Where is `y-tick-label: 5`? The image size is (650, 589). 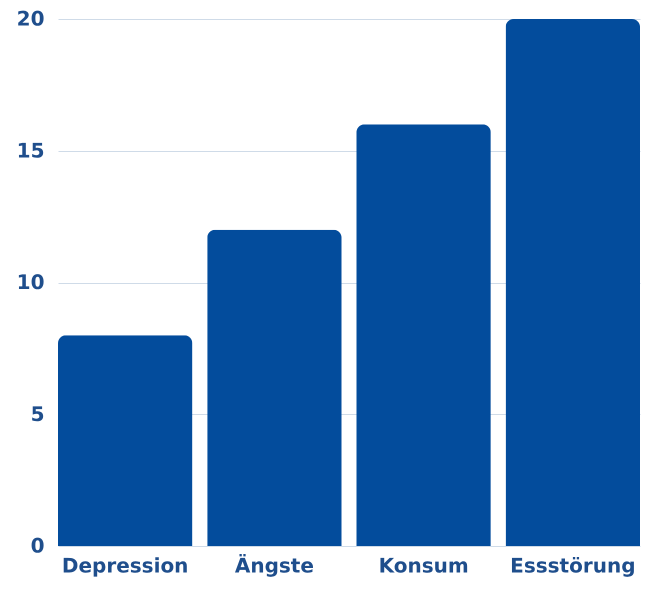 y-tick-label: 5 is located at coordinates (37, 414).